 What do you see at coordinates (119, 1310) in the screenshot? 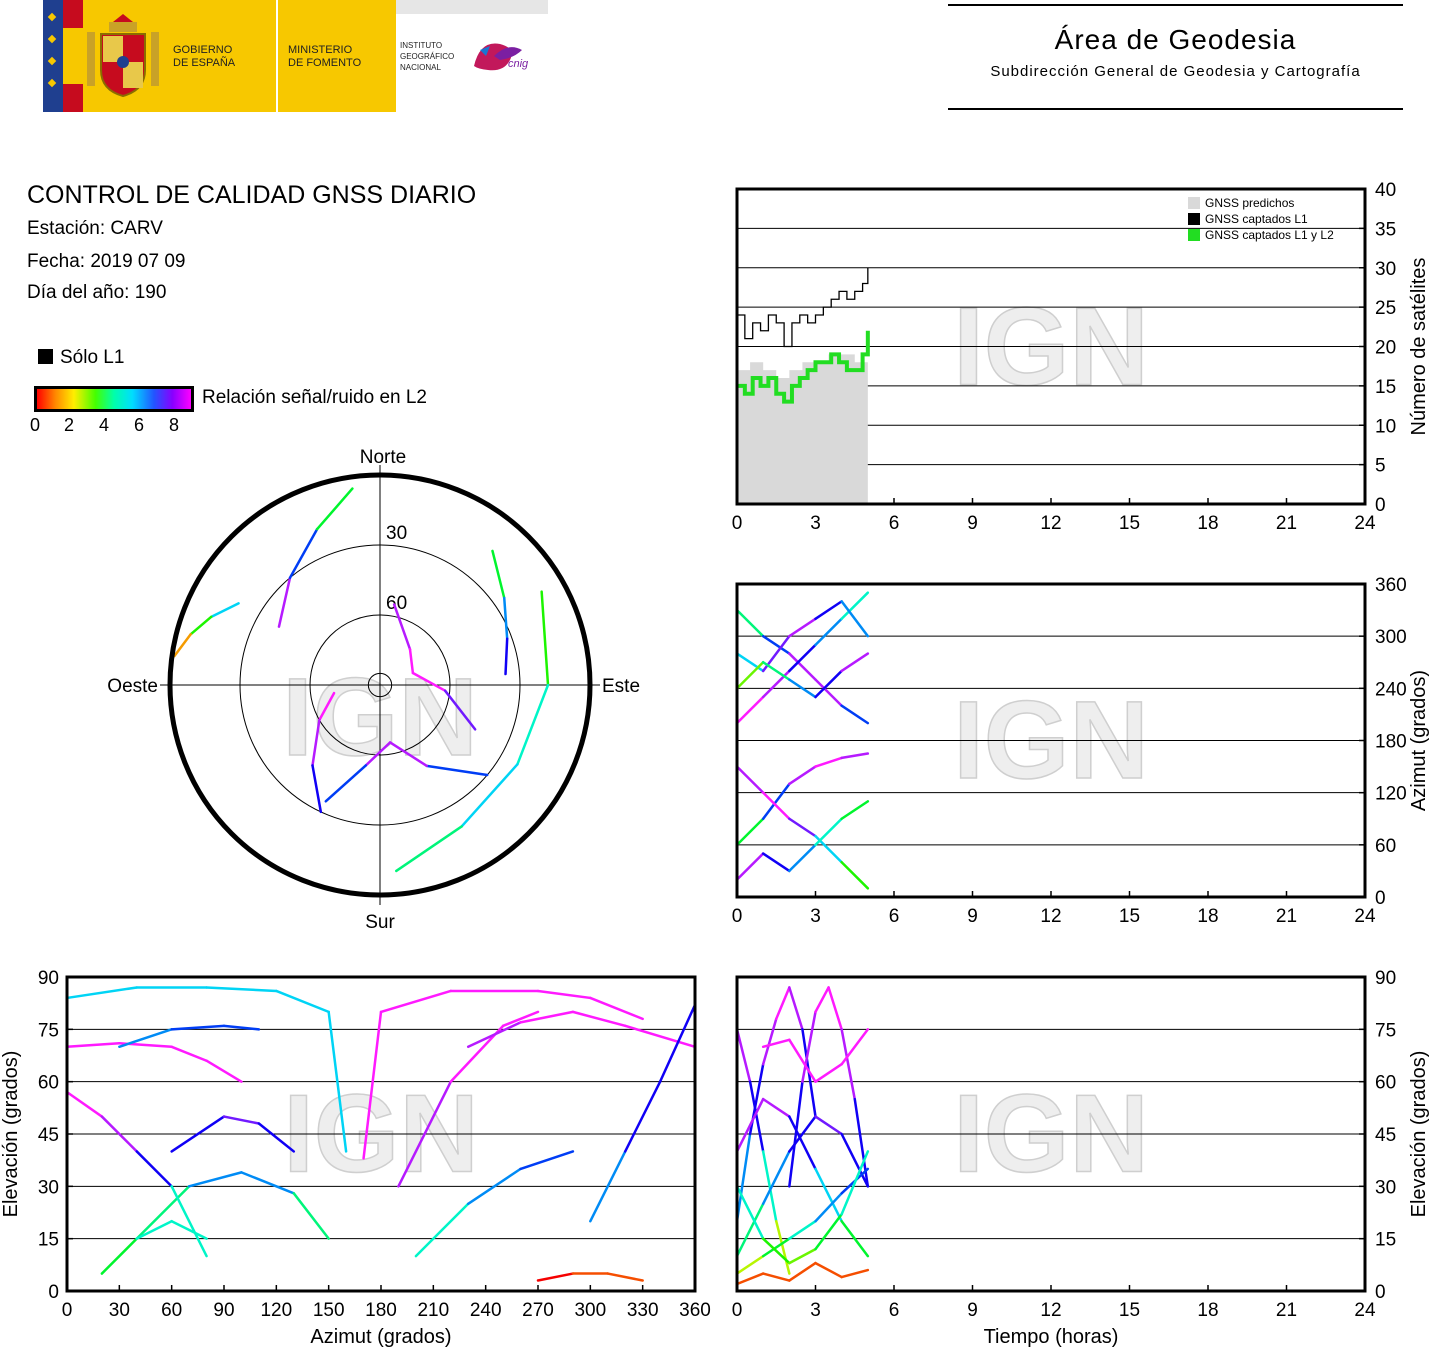
I see `x-tick-label: 30` at bounding box center [119, 1310].